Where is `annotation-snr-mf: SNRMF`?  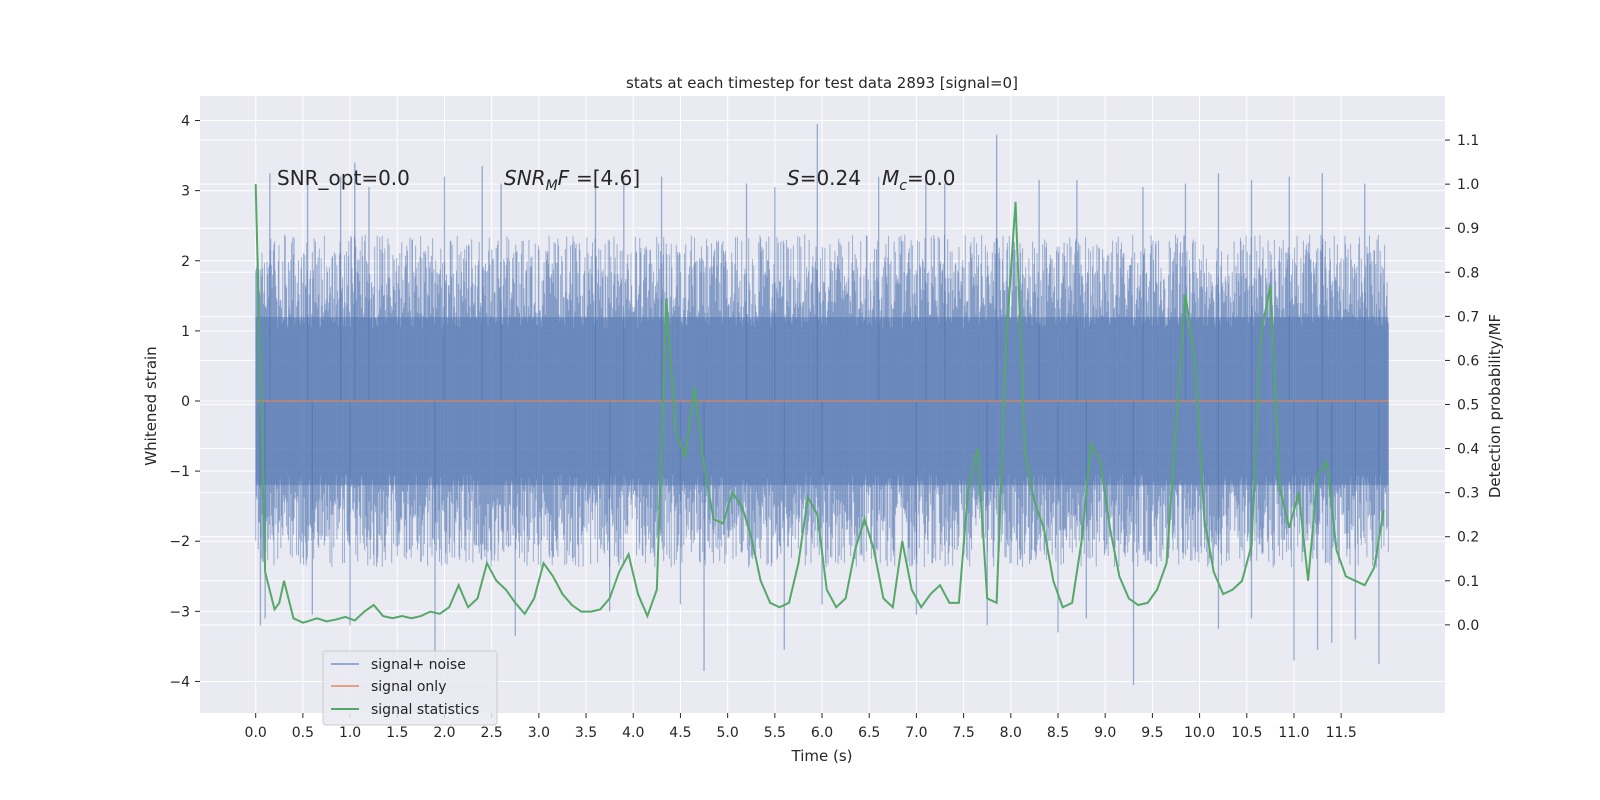
annotation-snr-mf: SNRMF is located at coordinates (537, 180).